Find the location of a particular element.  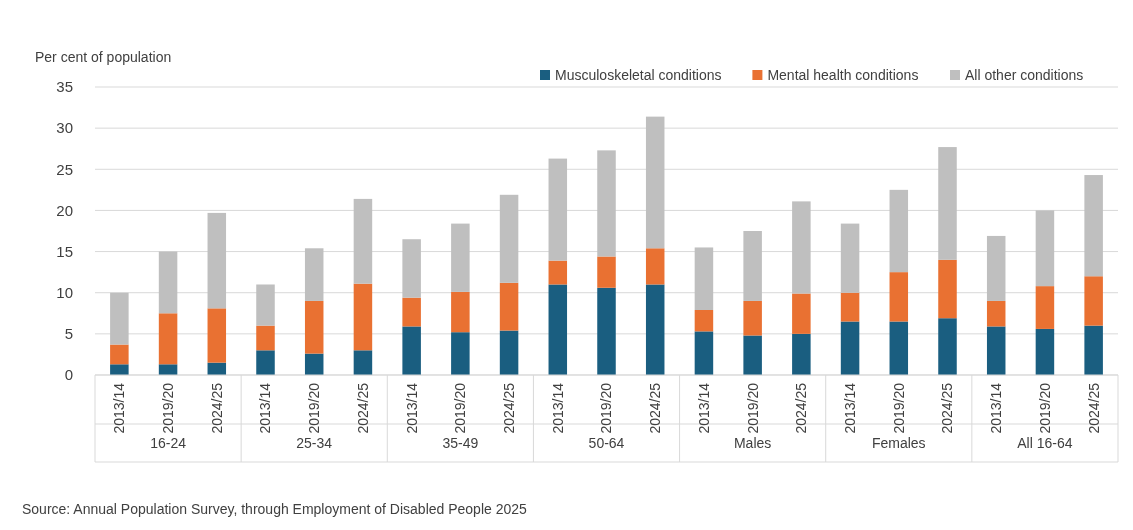

text: Females is located at coordinates (898, 442).